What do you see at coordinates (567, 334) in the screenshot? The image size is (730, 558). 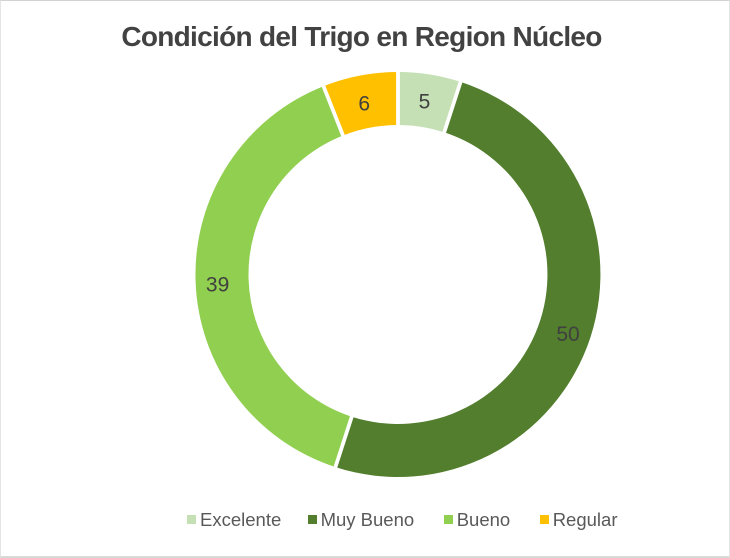 I see `svg-text: 50` at bounding box center [567, 334].